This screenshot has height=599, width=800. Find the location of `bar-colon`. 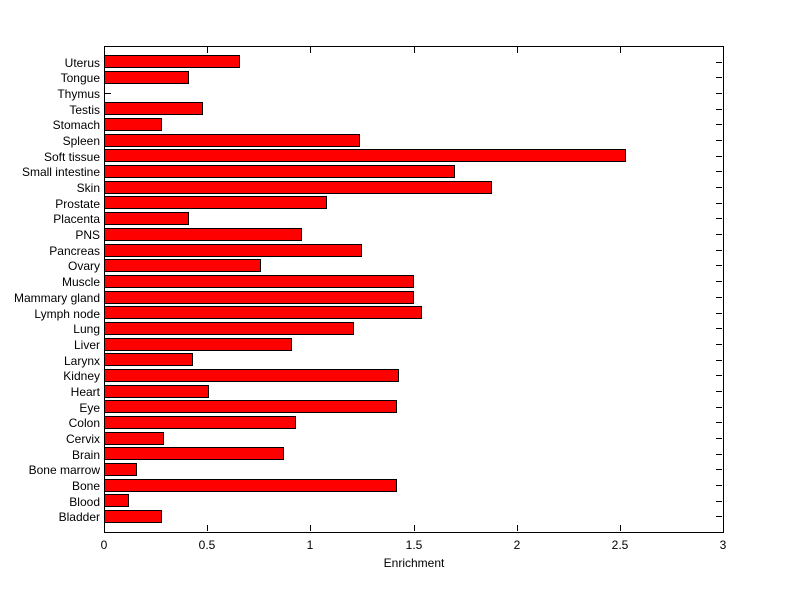

bar-colon is located at coordinates (200, 422).